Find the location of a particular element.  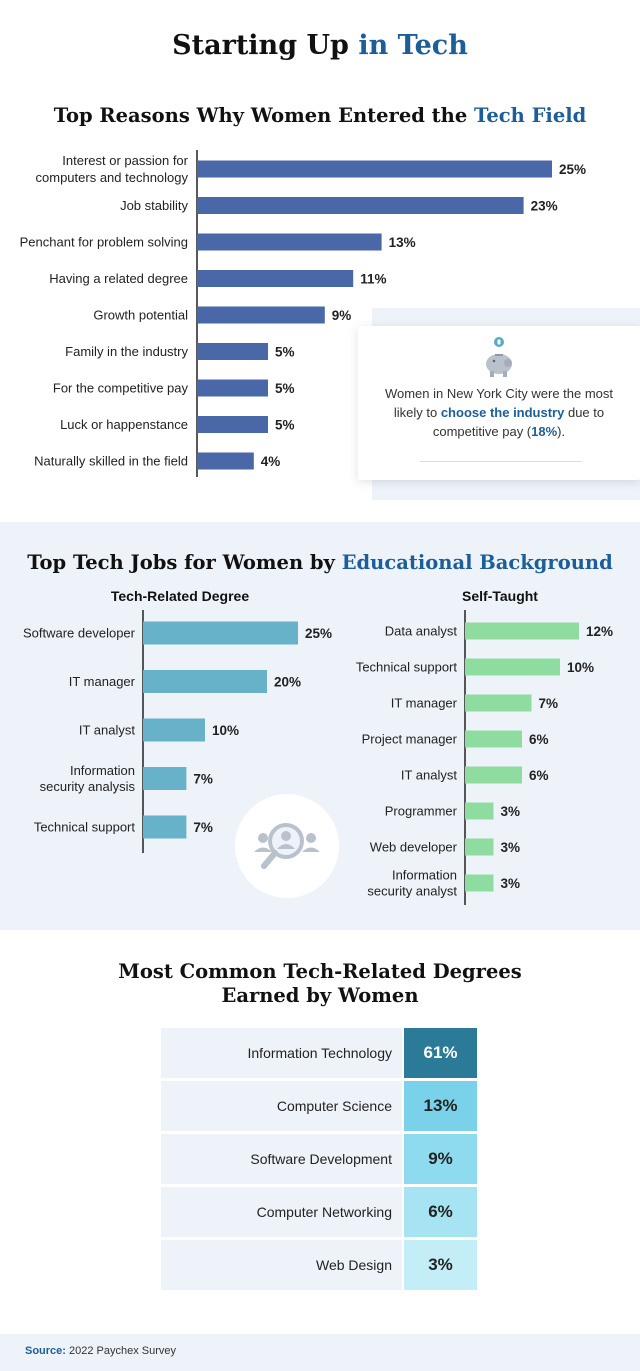

reason-category-label: For the competitive pay is located at coordinates (121, 388).